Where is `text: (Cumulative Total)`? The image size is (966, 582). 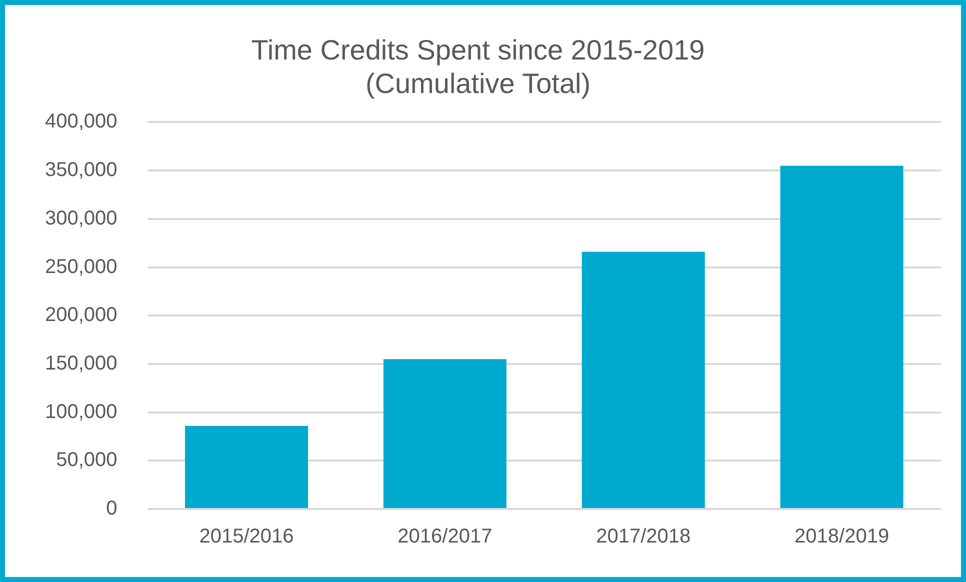
text: (Cumulative Total) is located at coordinates (478, 84).